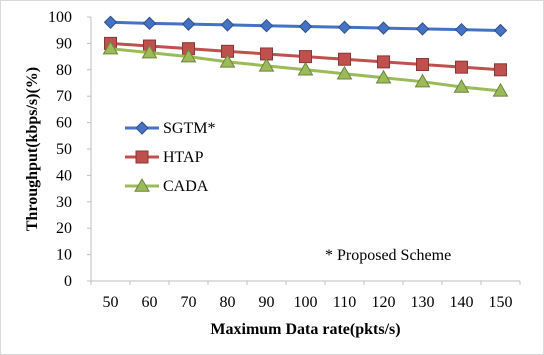 The width and height of the screenshot is (544, 355). Describe the element at coordinates (142, 128) in the screenshot. I see `legend-marker-diamond` at that location.